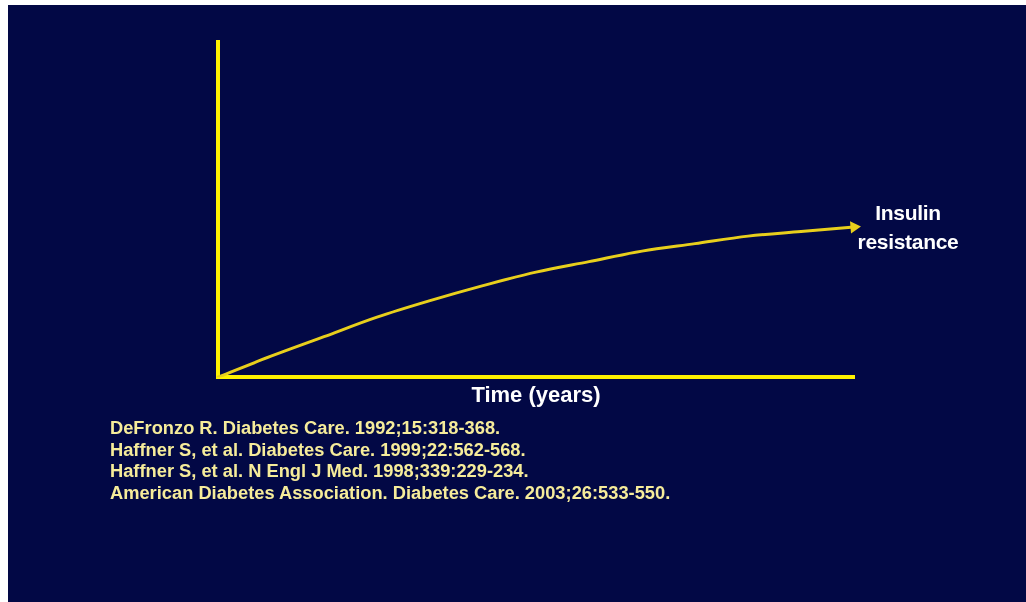  Describe the element at coordinates (306, 428) in the screenshot. I see `text: DeFronzo R. Diabetes Care. 1992;15:318-368.` at that location.